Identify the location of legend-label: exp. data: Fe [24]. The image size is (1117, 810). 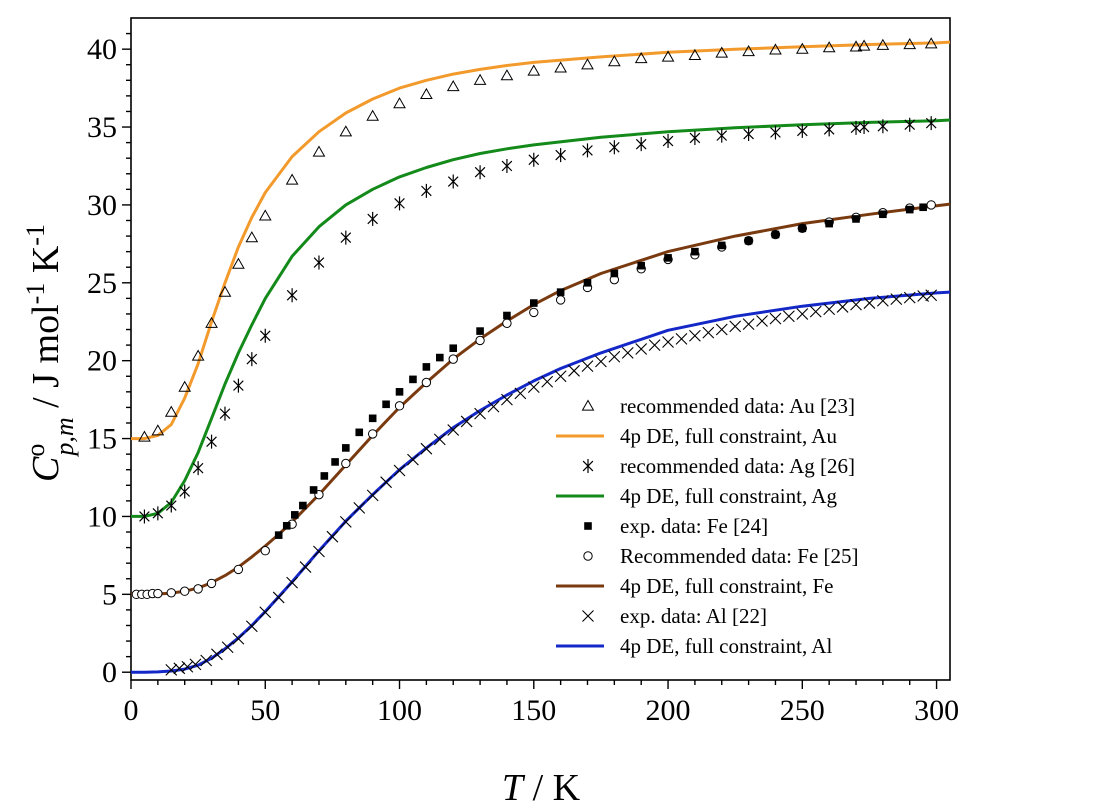
(694, 526).